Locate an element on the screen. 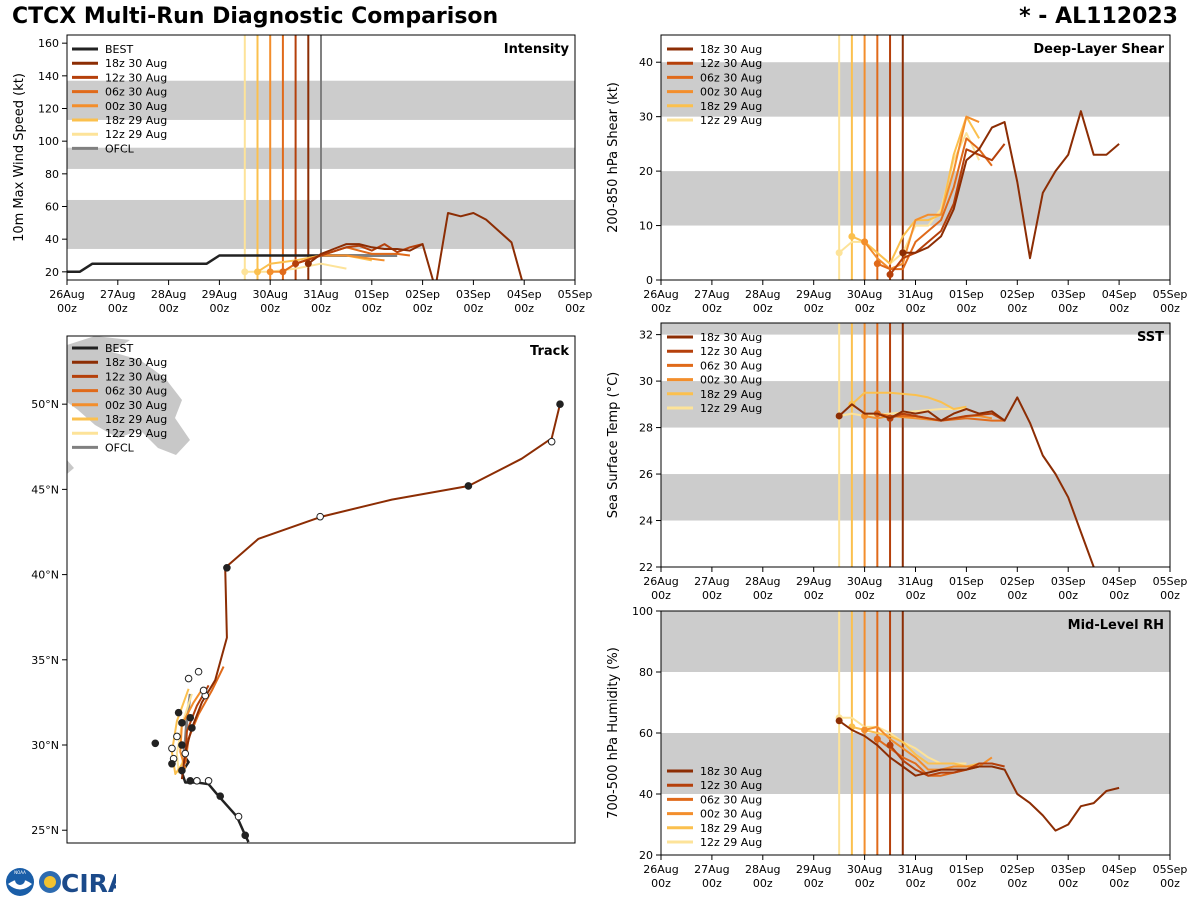  panel-title: Intensity is located at coordinates (537, 49).